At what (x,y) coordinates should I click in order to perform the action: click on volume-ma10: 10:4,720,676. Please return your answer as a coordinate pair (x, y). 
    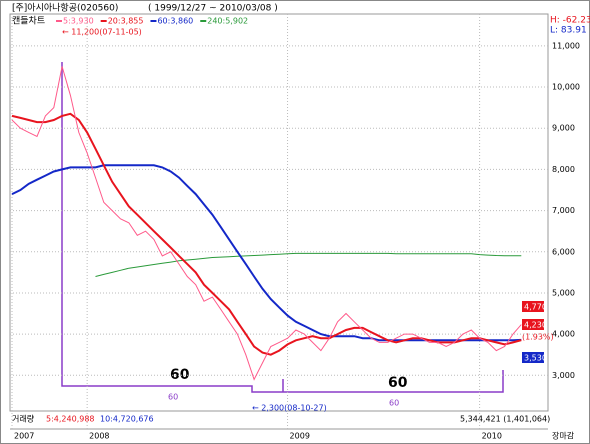
    Looking at the image, I should click on (127, 419).